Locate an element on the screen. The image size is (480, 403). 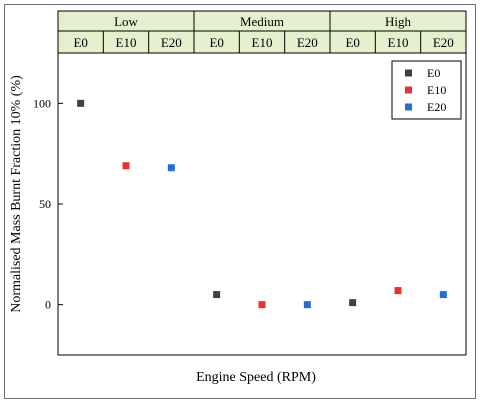
legend-label-e10: E10 is located at coordinates (436, 90).